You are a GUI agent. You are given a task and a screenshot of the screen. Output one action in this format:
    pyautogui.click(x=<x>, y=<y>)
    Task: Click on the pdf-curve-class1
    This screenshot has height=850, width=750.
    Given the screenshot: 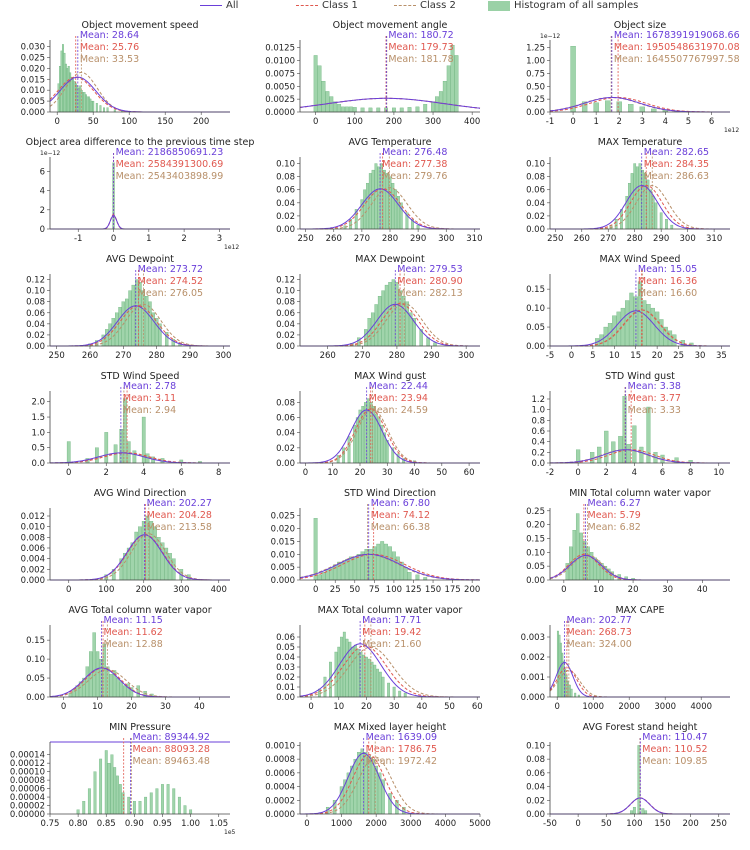 What is the action you would take?
    pyautogui.click(x=389, y=567)
    